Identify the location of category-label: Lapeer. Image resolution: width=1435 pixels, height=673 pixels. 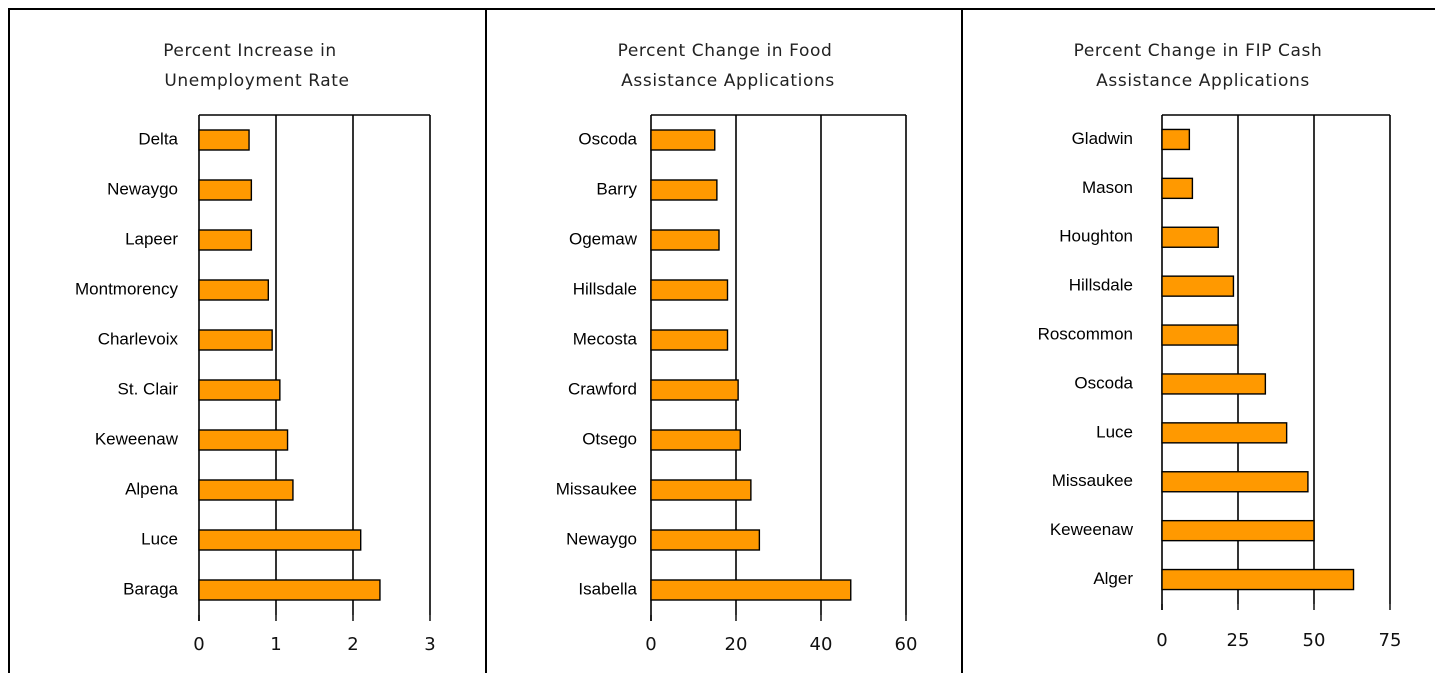
(151, 238).